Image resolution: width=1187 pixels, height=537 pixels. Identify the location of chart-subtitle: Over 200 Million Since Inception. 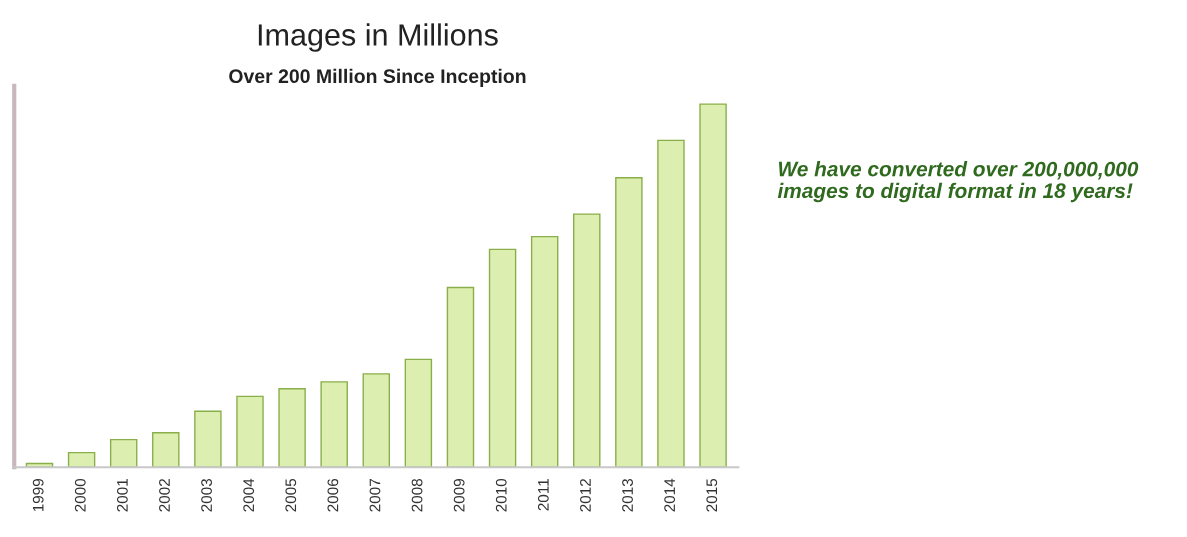
(377, 77).